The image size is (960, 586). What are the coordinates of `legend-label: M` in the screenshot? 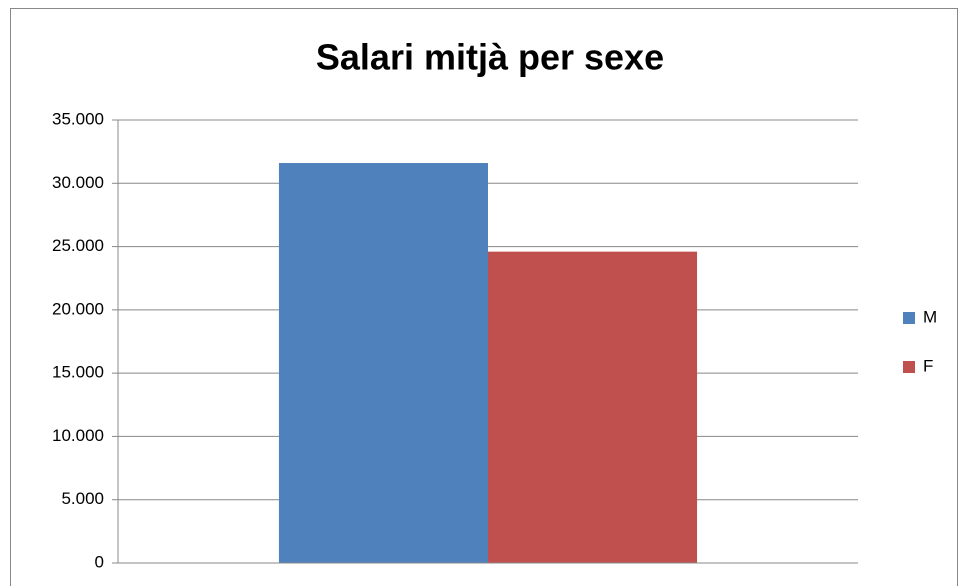 It's located at (930, 316).